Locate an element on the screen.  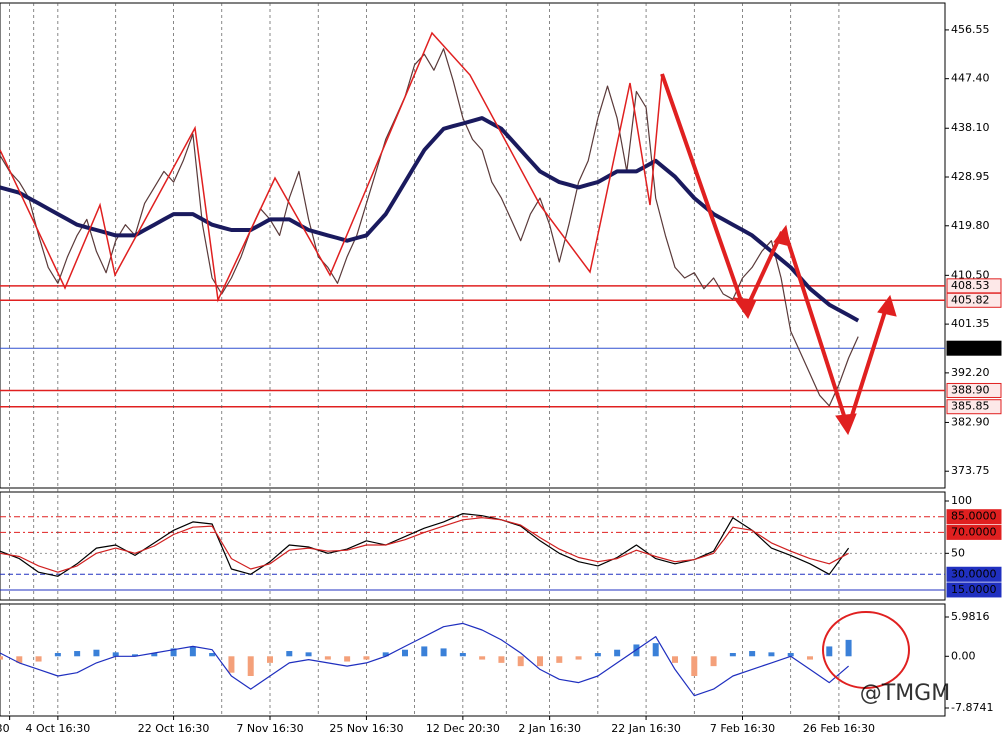
y-tick-label: 410.50 is located at coordinates (970, 274).